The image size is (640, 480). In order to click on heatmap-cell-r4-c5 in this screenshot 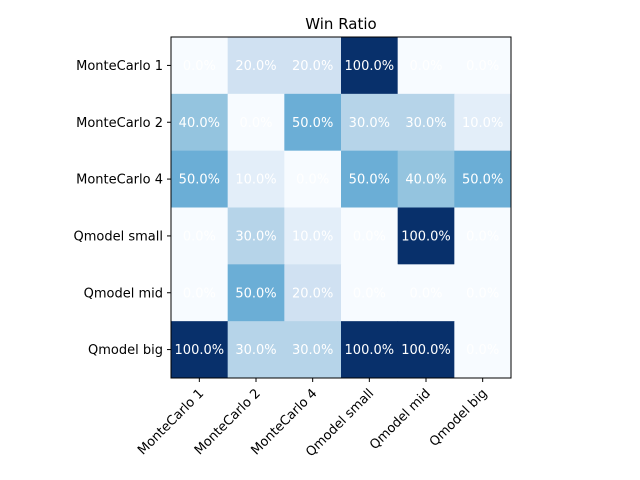, I will do `click(483, 293)`.